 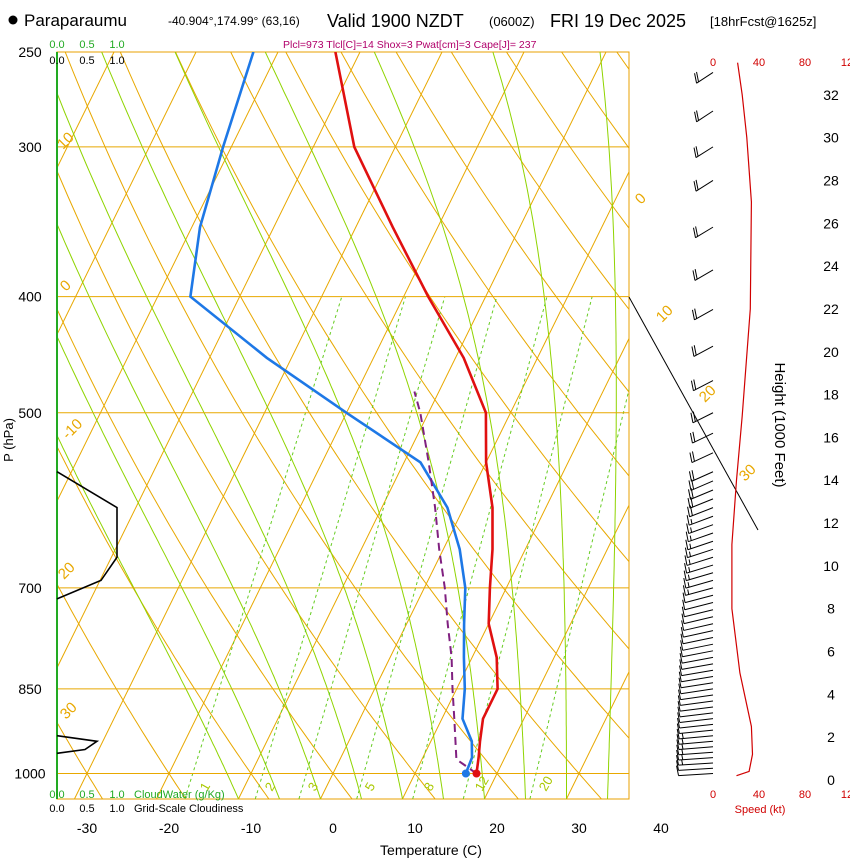 What do you see at coordinates (431, 850) in the screenshot?
I see `x-axis-title: Temperature (C)` at bounding box center [431, 850].